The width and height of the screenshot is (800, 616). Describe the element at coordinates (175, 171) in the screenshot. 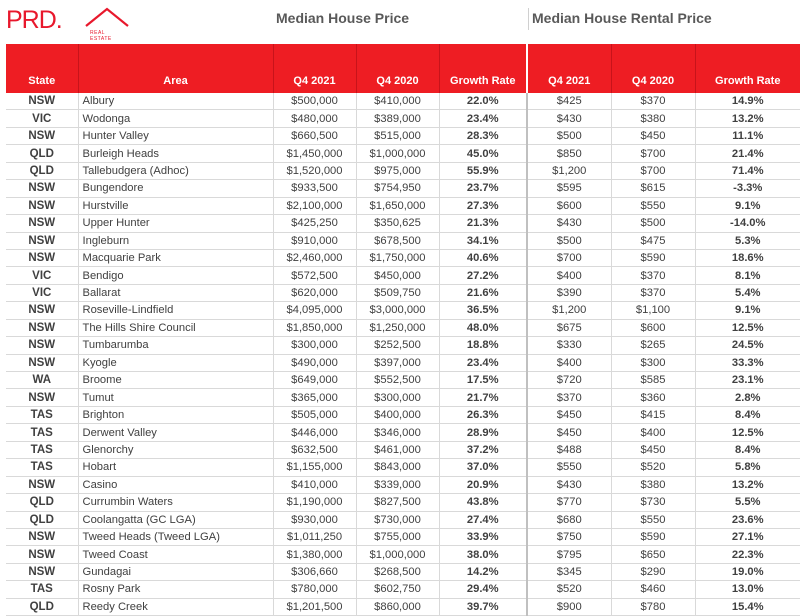

I see `cell-area: Tallebudgera (Adhoc)` at that location.